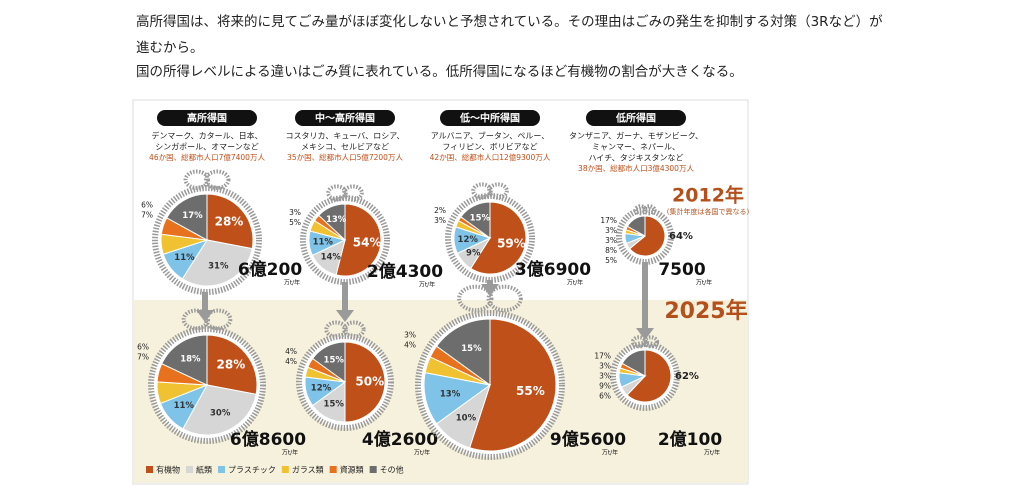  I want to click on text-line: 進むから。, so click(170, 48).